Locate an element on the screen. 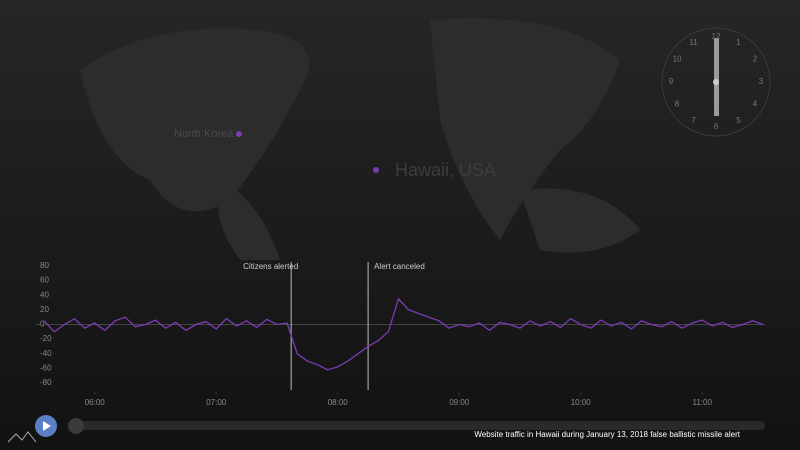 The height and width of the screenshot is (450, 800). x-tick-label: 10:00 is located at coordinates (581, 402).